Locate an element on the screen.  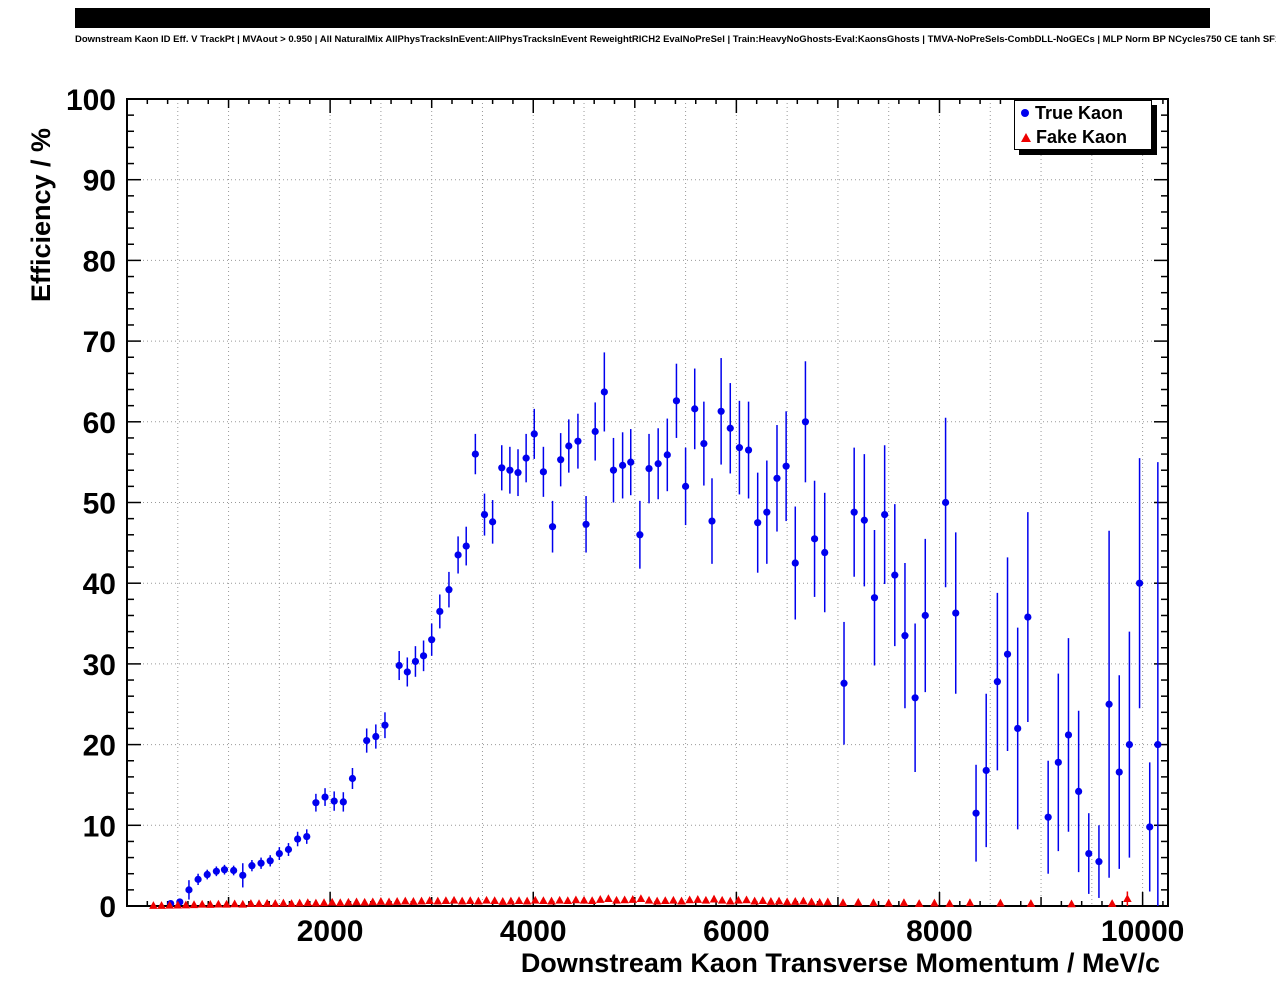
y-tick-label: 100 is located at coordinates (91, 100).